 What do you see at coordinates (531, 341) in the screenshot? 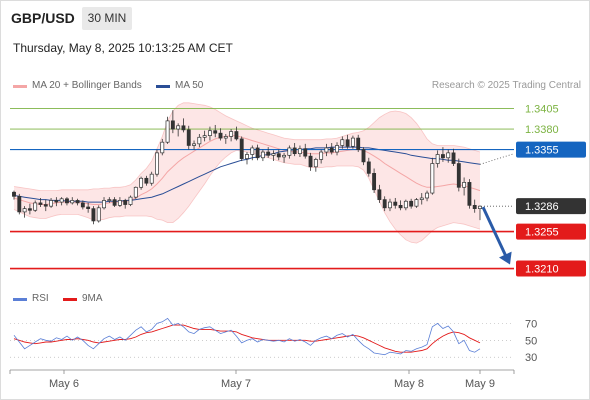
I see `rsi-tick-label-50: 50` at bounding box center [531, 341].